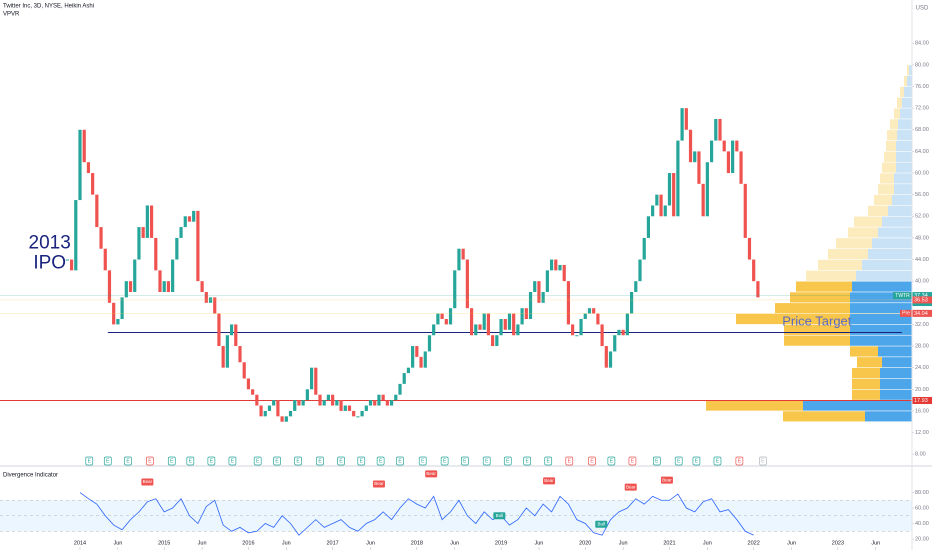 Image resolution: width=932 pixels, height=550 pixels. I want to click on divergence-label: Bear, so click(379, 483).